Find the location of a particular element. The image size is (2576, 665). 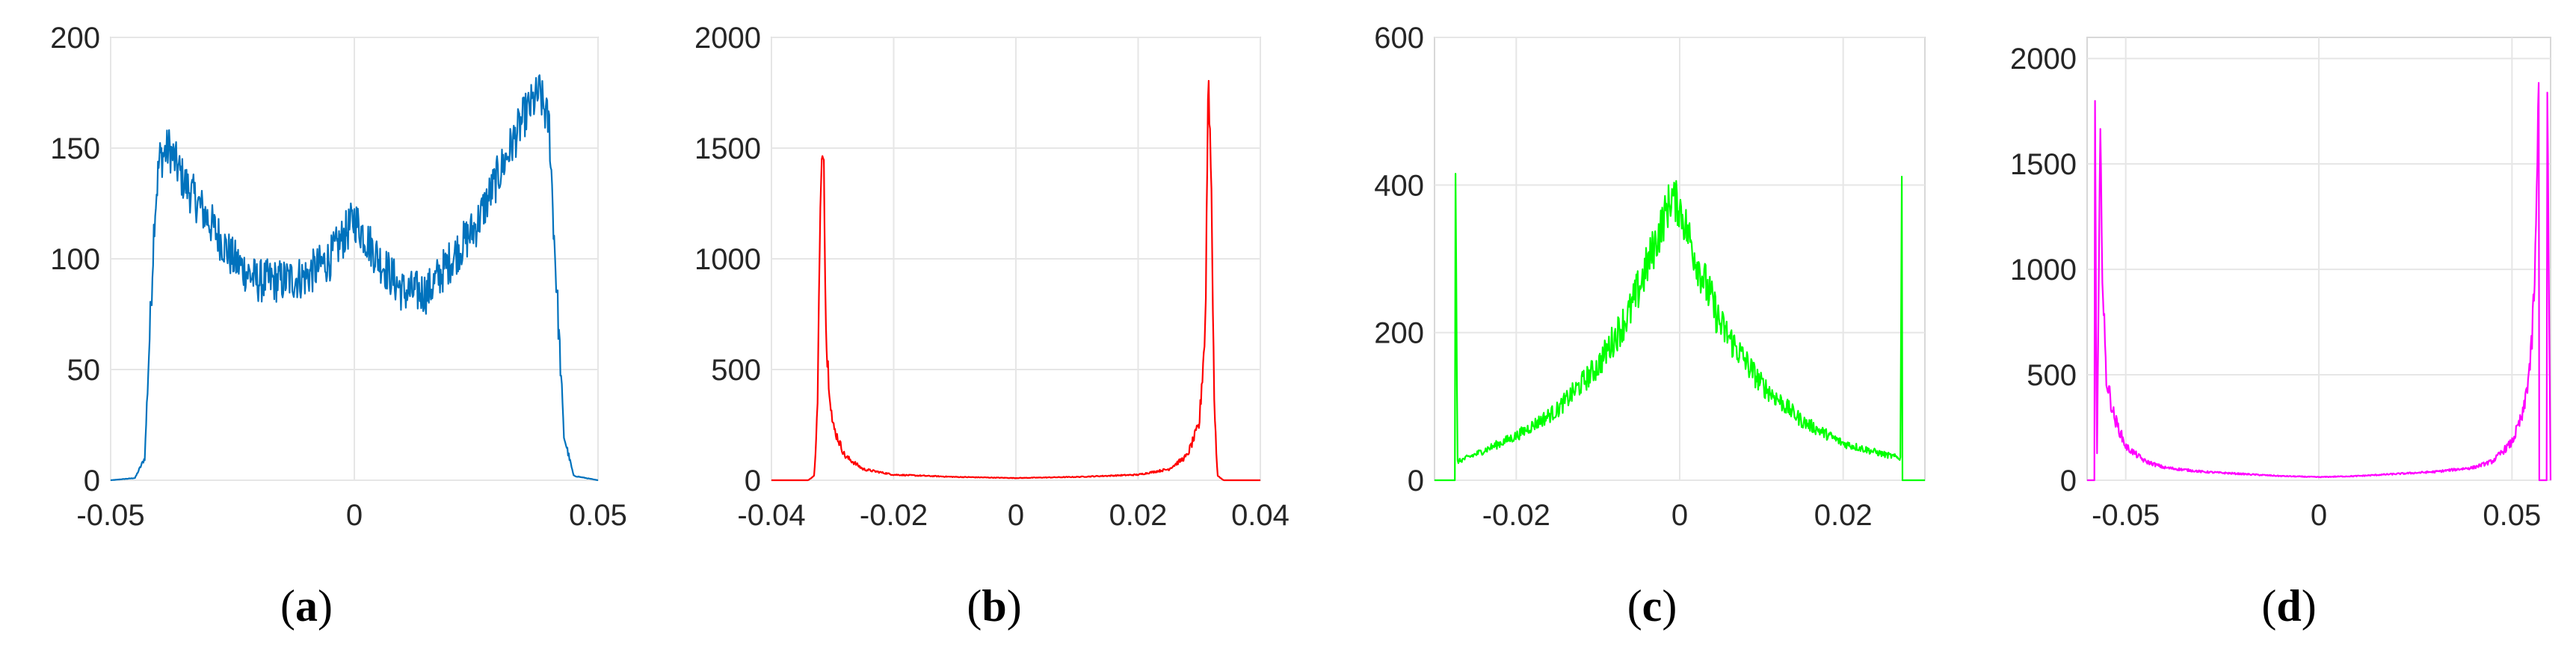

y-tick-label: 100 is located at coordinates (75, 259).